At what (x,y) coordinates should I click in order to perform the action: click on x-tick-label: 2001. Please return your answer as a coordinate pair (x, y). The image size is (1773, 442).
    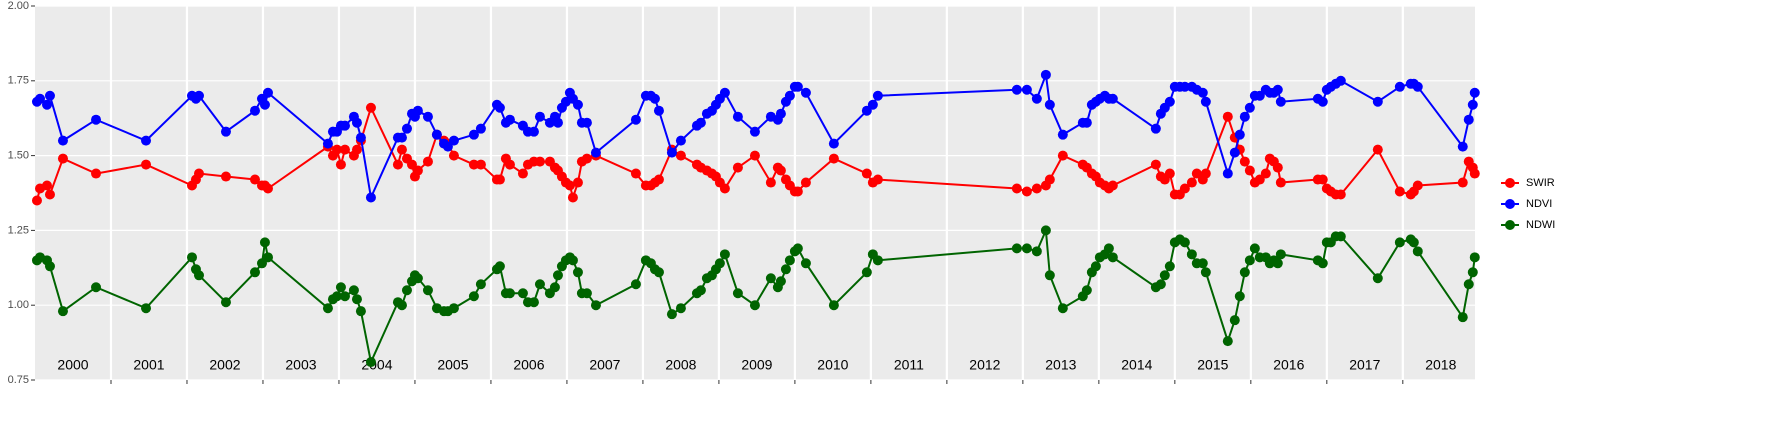
    Looking at the image, I should click on (148, 365).